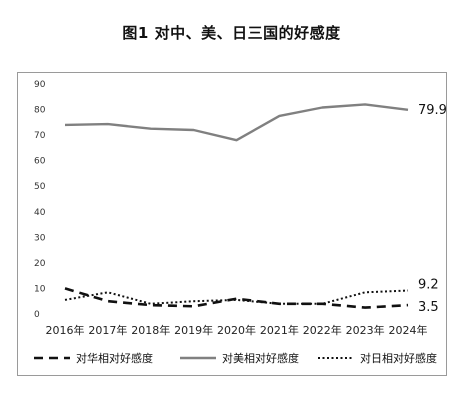 This screenshot has width=463, height=402. Describe the element at coordinates (40, 264) in the screenshot. I see `y-tick-label: 20` at that location.